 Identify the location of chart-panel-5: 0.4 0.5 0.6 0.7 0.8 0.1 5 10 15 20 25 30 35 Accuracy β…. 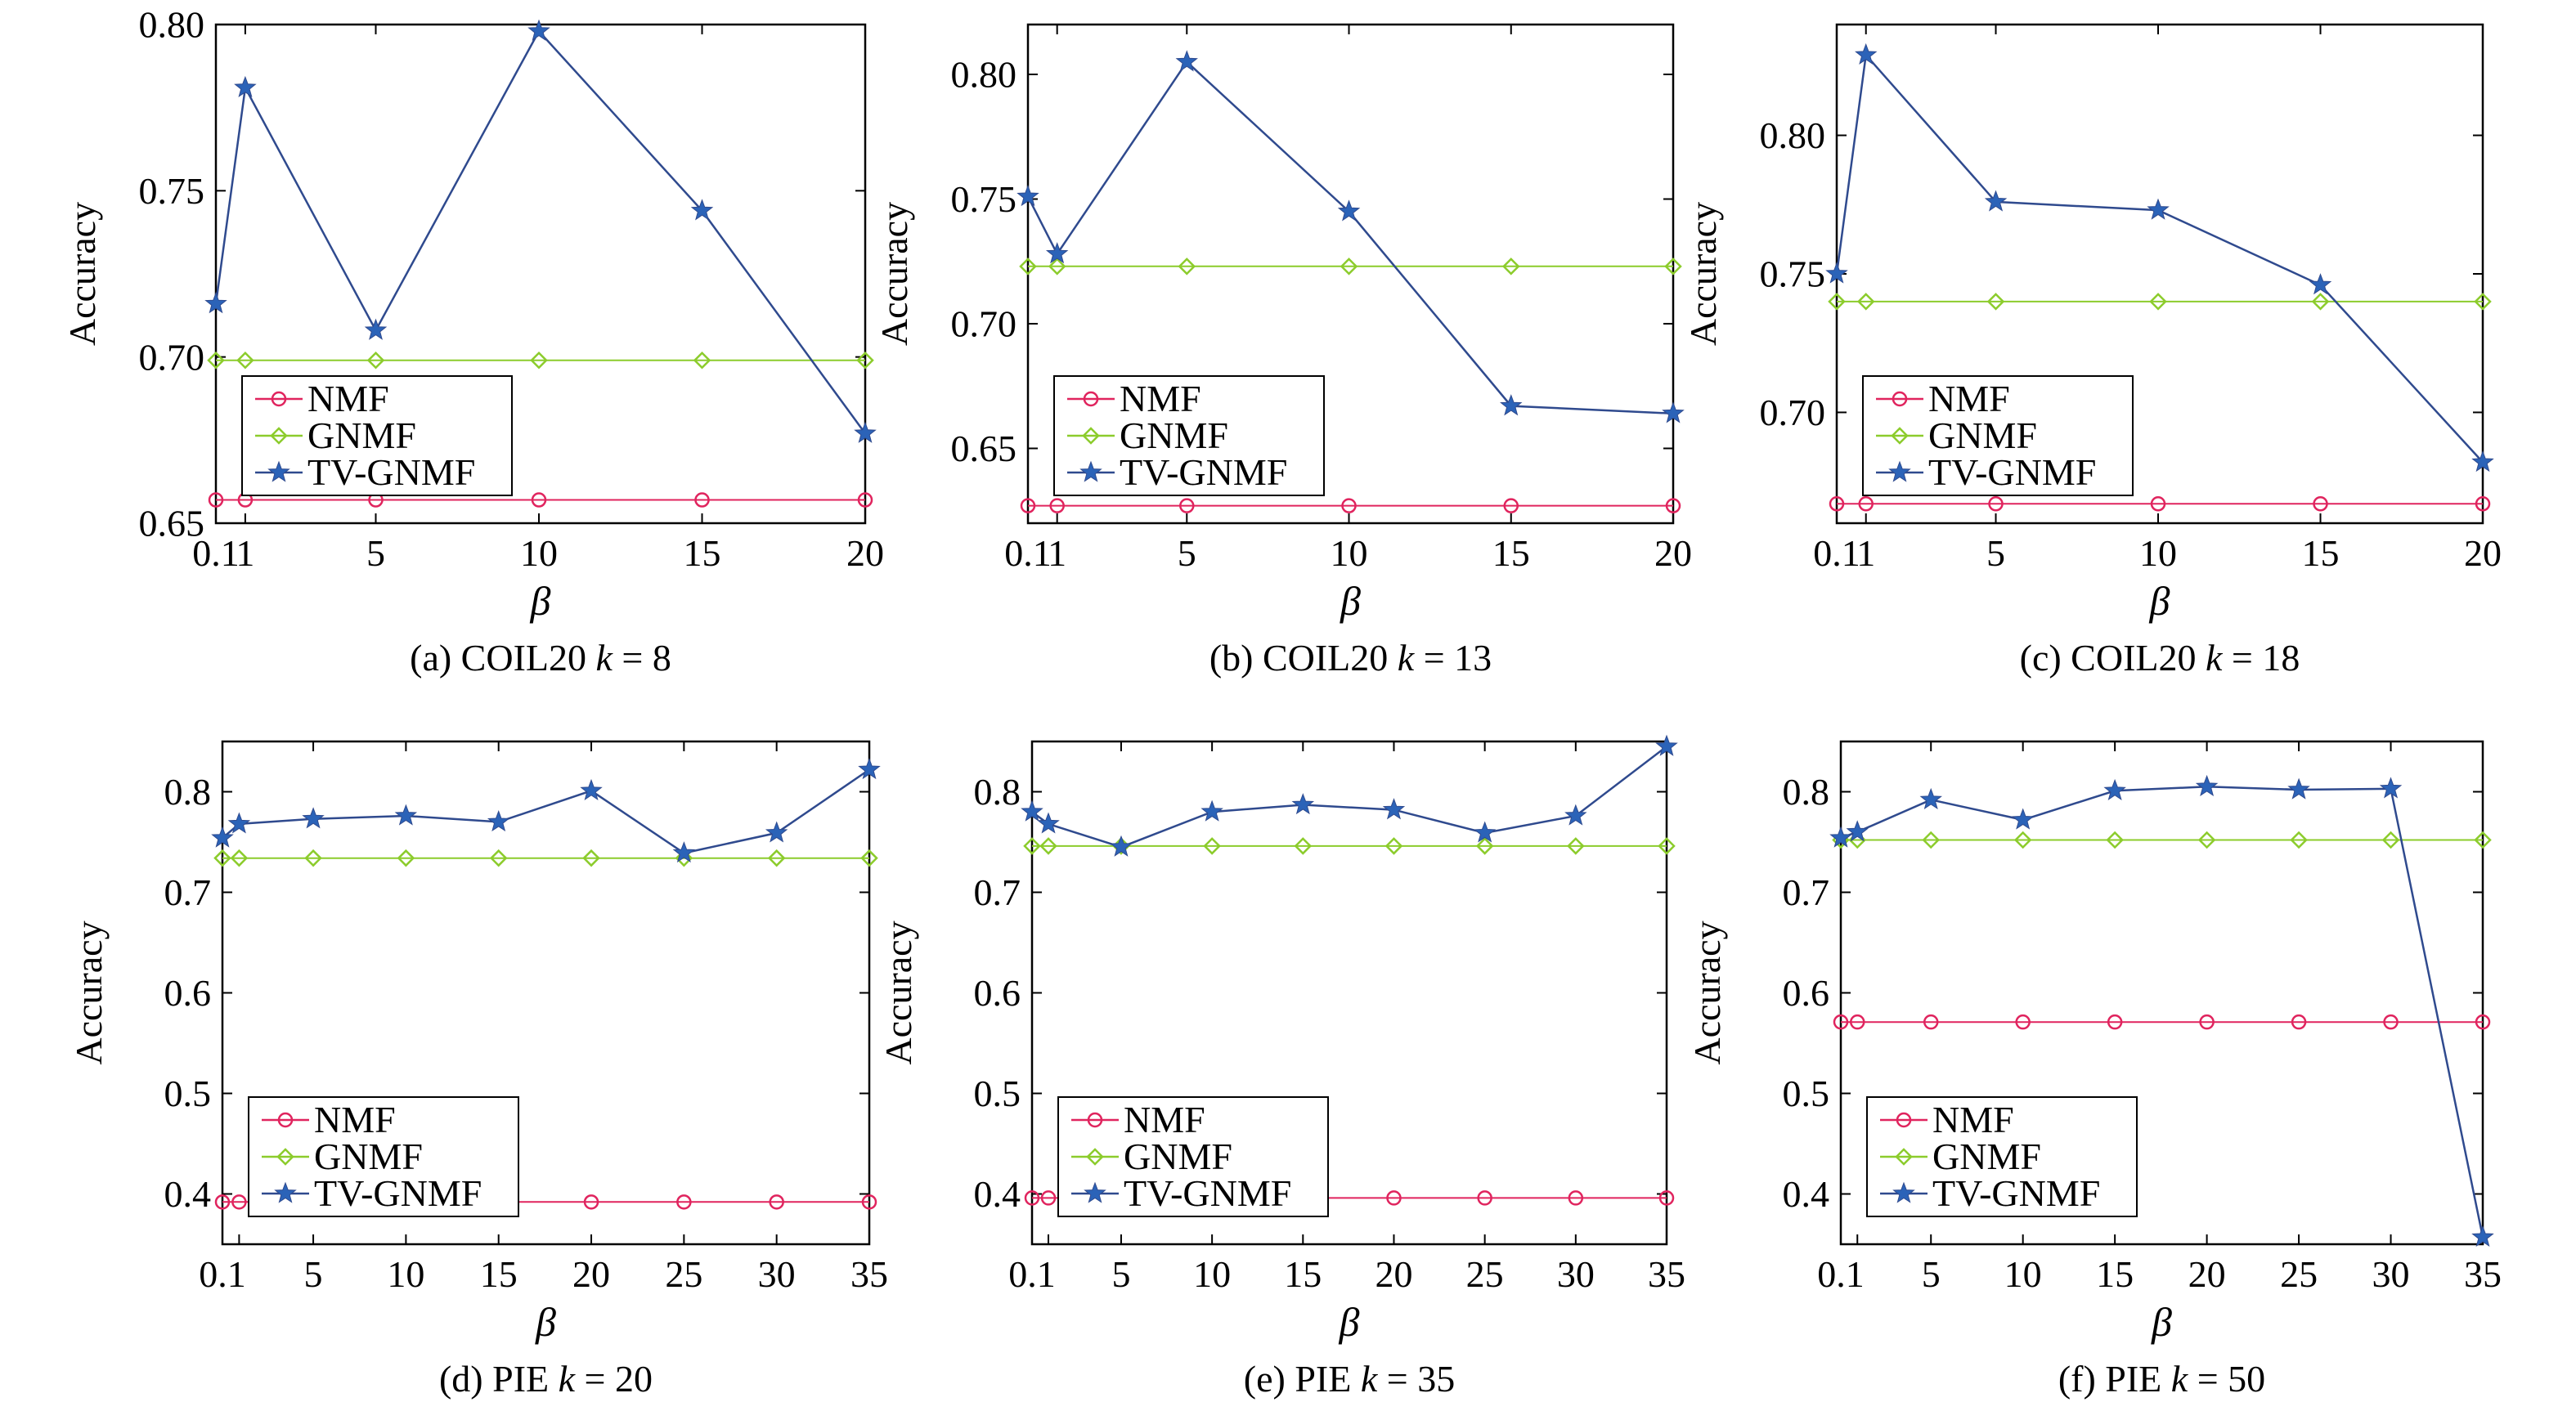
(1281, 1067).